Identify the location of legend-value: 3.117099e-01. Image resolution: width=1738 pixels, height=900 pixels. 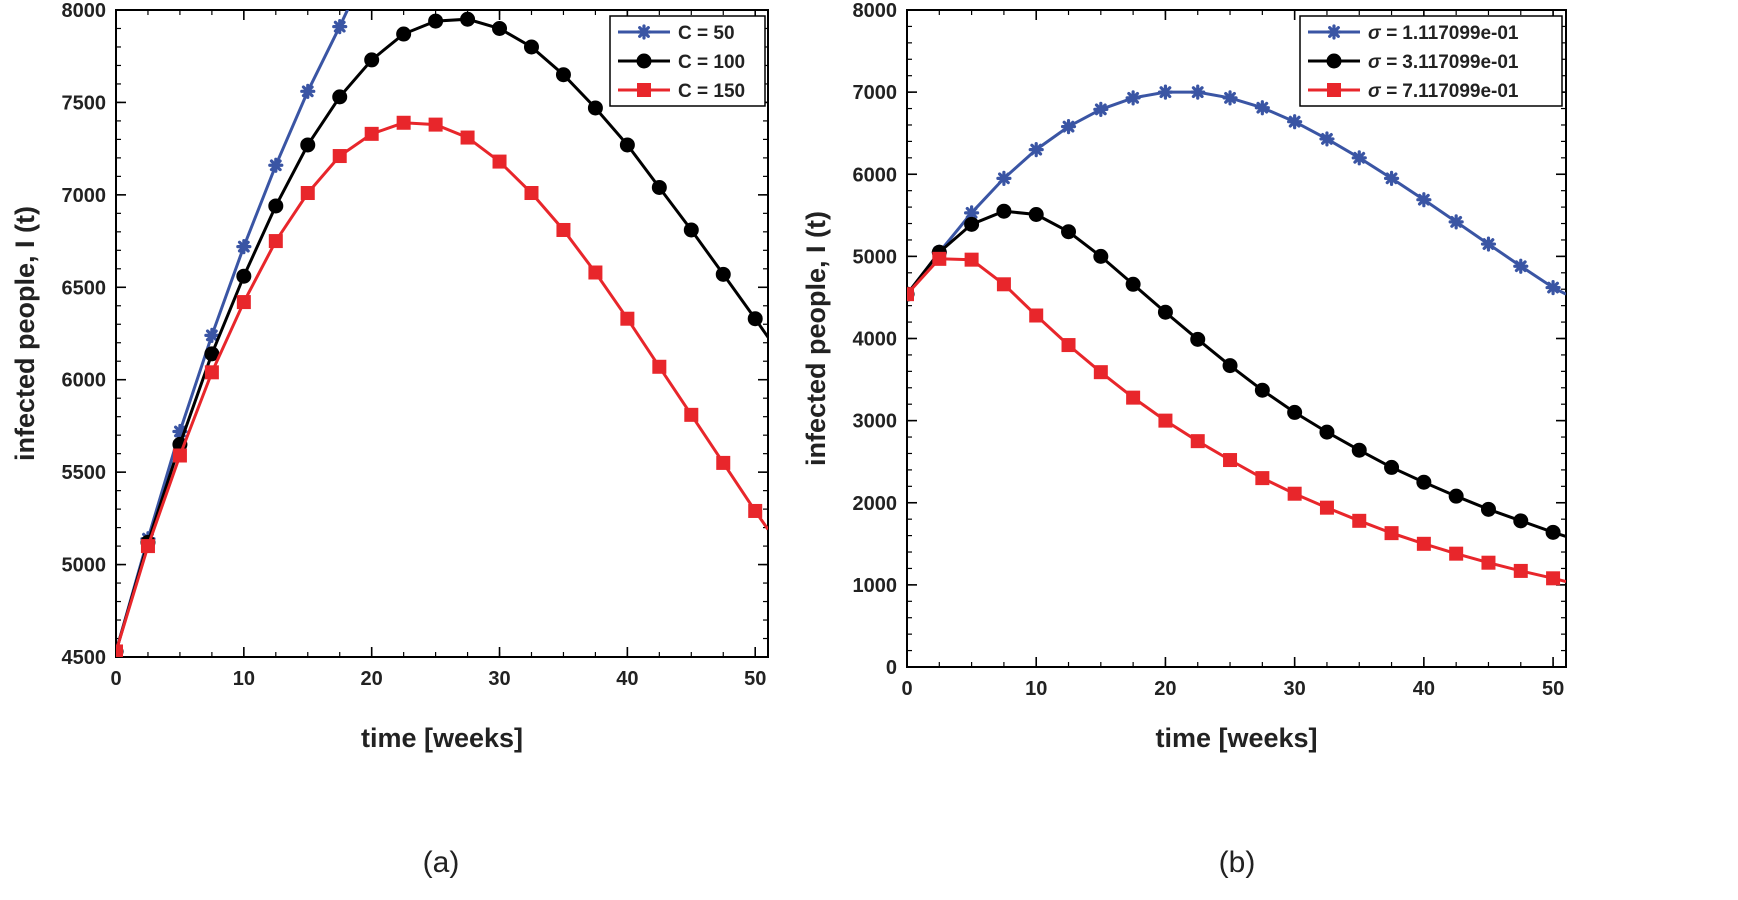
(1460, 62).